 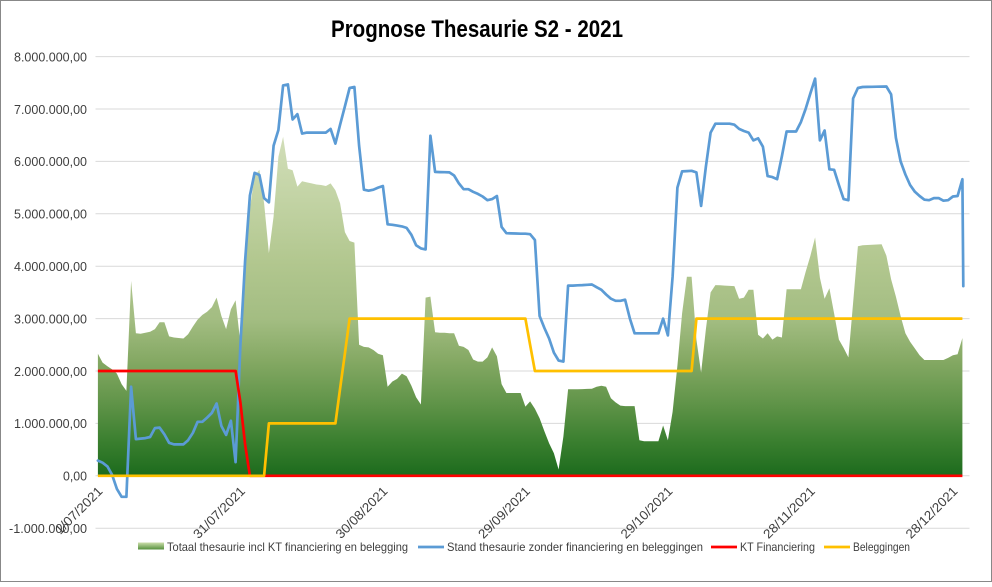 What do you see at coordinates (777, 547) in the screenshot?
I see `svg-text: KT Financiering` at bounding box center [777, 547].